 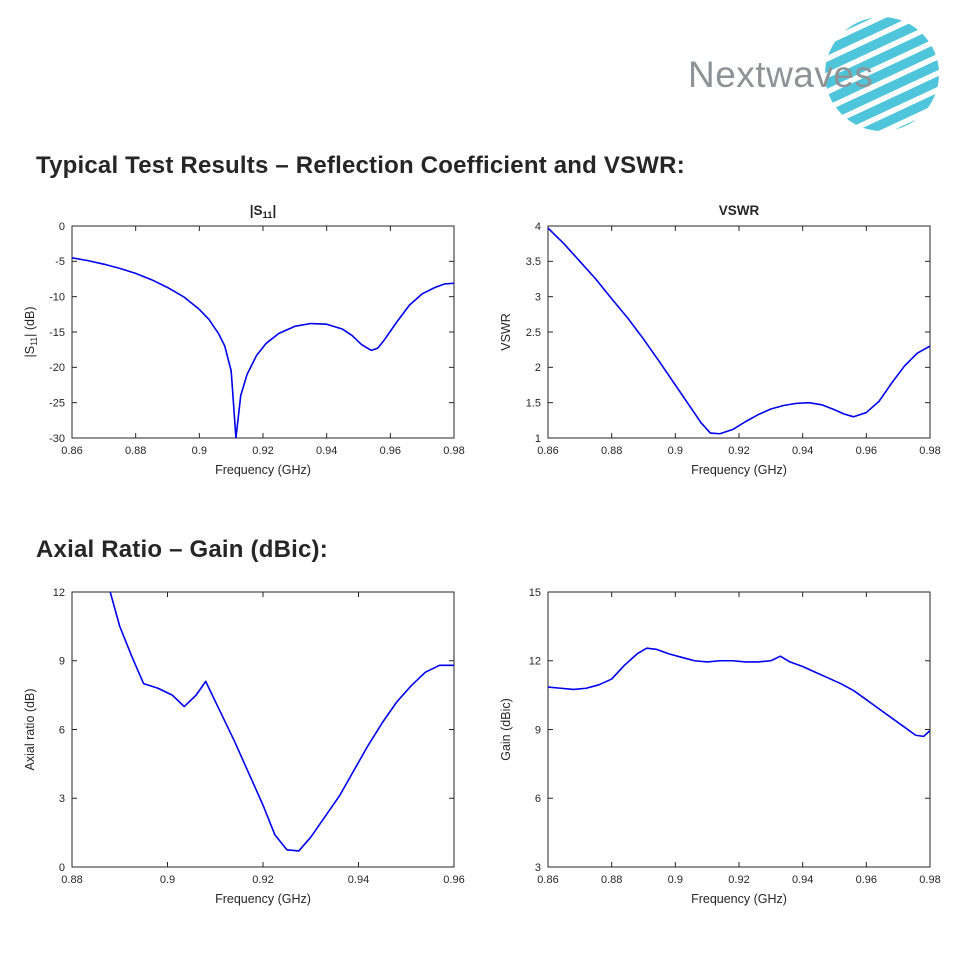 What do you see at coordinates (57, 368) in the screenshot?
I see `svg-text: -20` at bounding box center [57, 368].